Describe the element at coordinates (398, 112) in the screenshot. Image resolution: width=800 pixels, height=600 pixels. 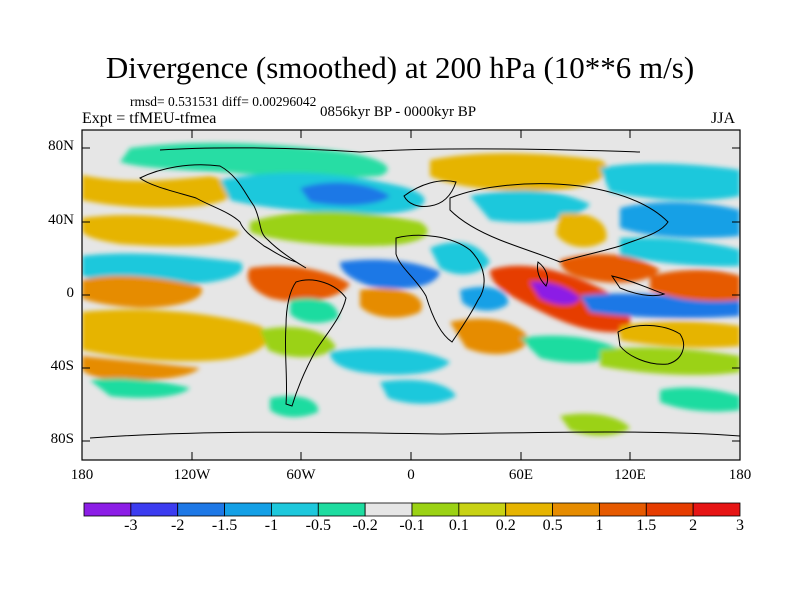
I see `period-label: 0856kyr BP - 0000kyr BP` at that location.